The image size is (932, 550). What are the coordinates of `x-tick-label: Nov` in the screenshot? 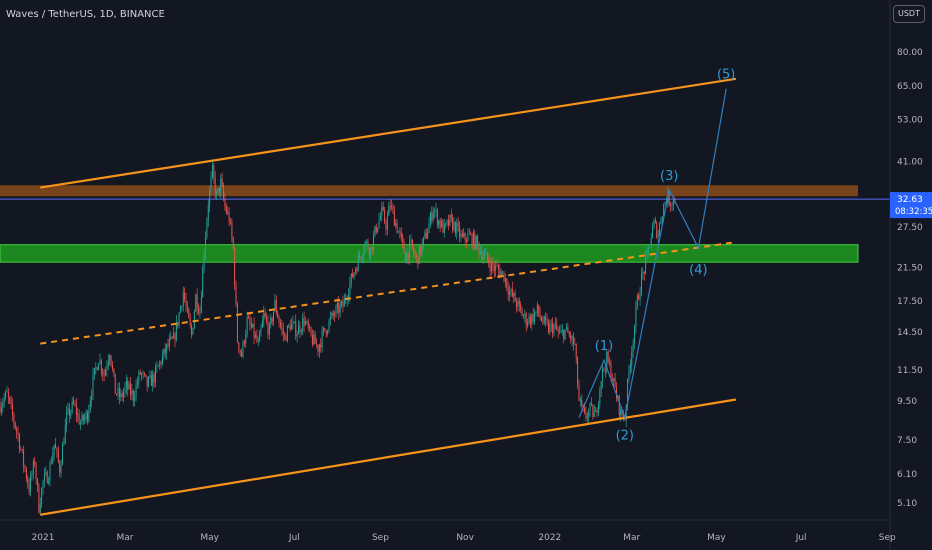 It's located at (465, 538).